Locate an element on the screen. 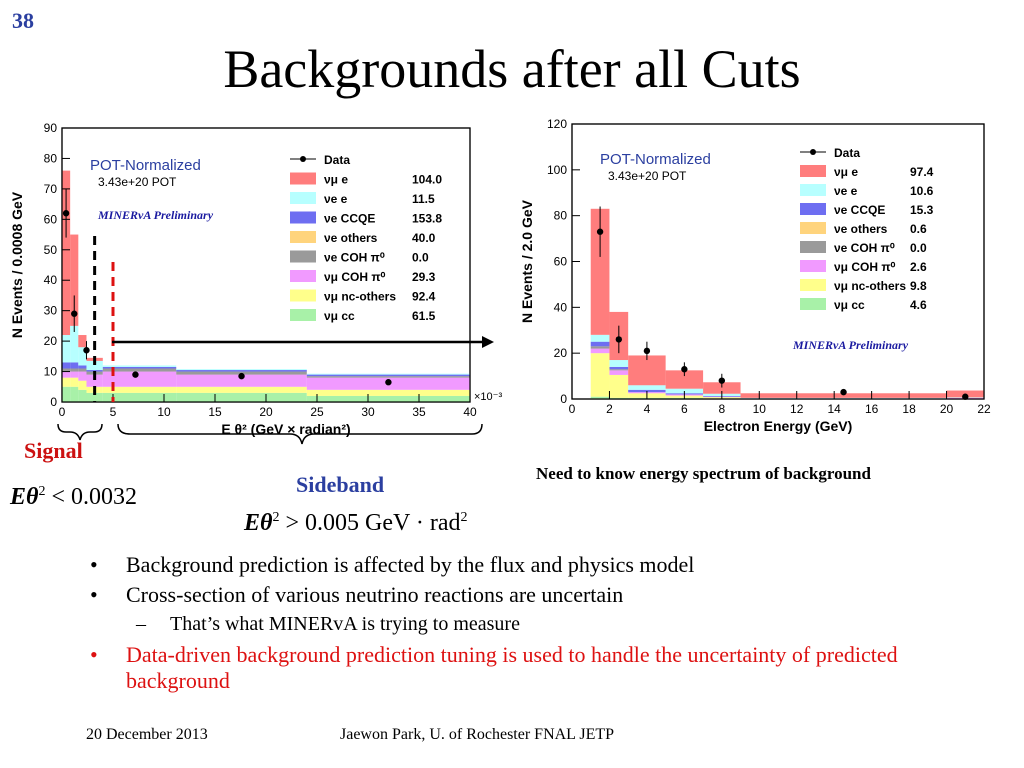 Image resolution: width=1024 pixels, height=768 pixels. legend-label: νe others is located at coordinates (351, 238).